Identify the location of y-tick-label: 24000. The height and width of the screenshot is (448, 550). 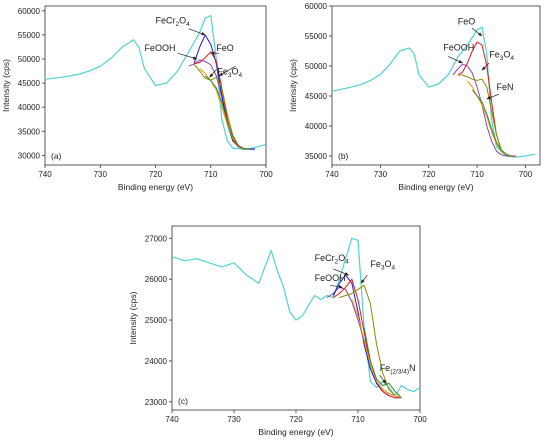
(156, 361).